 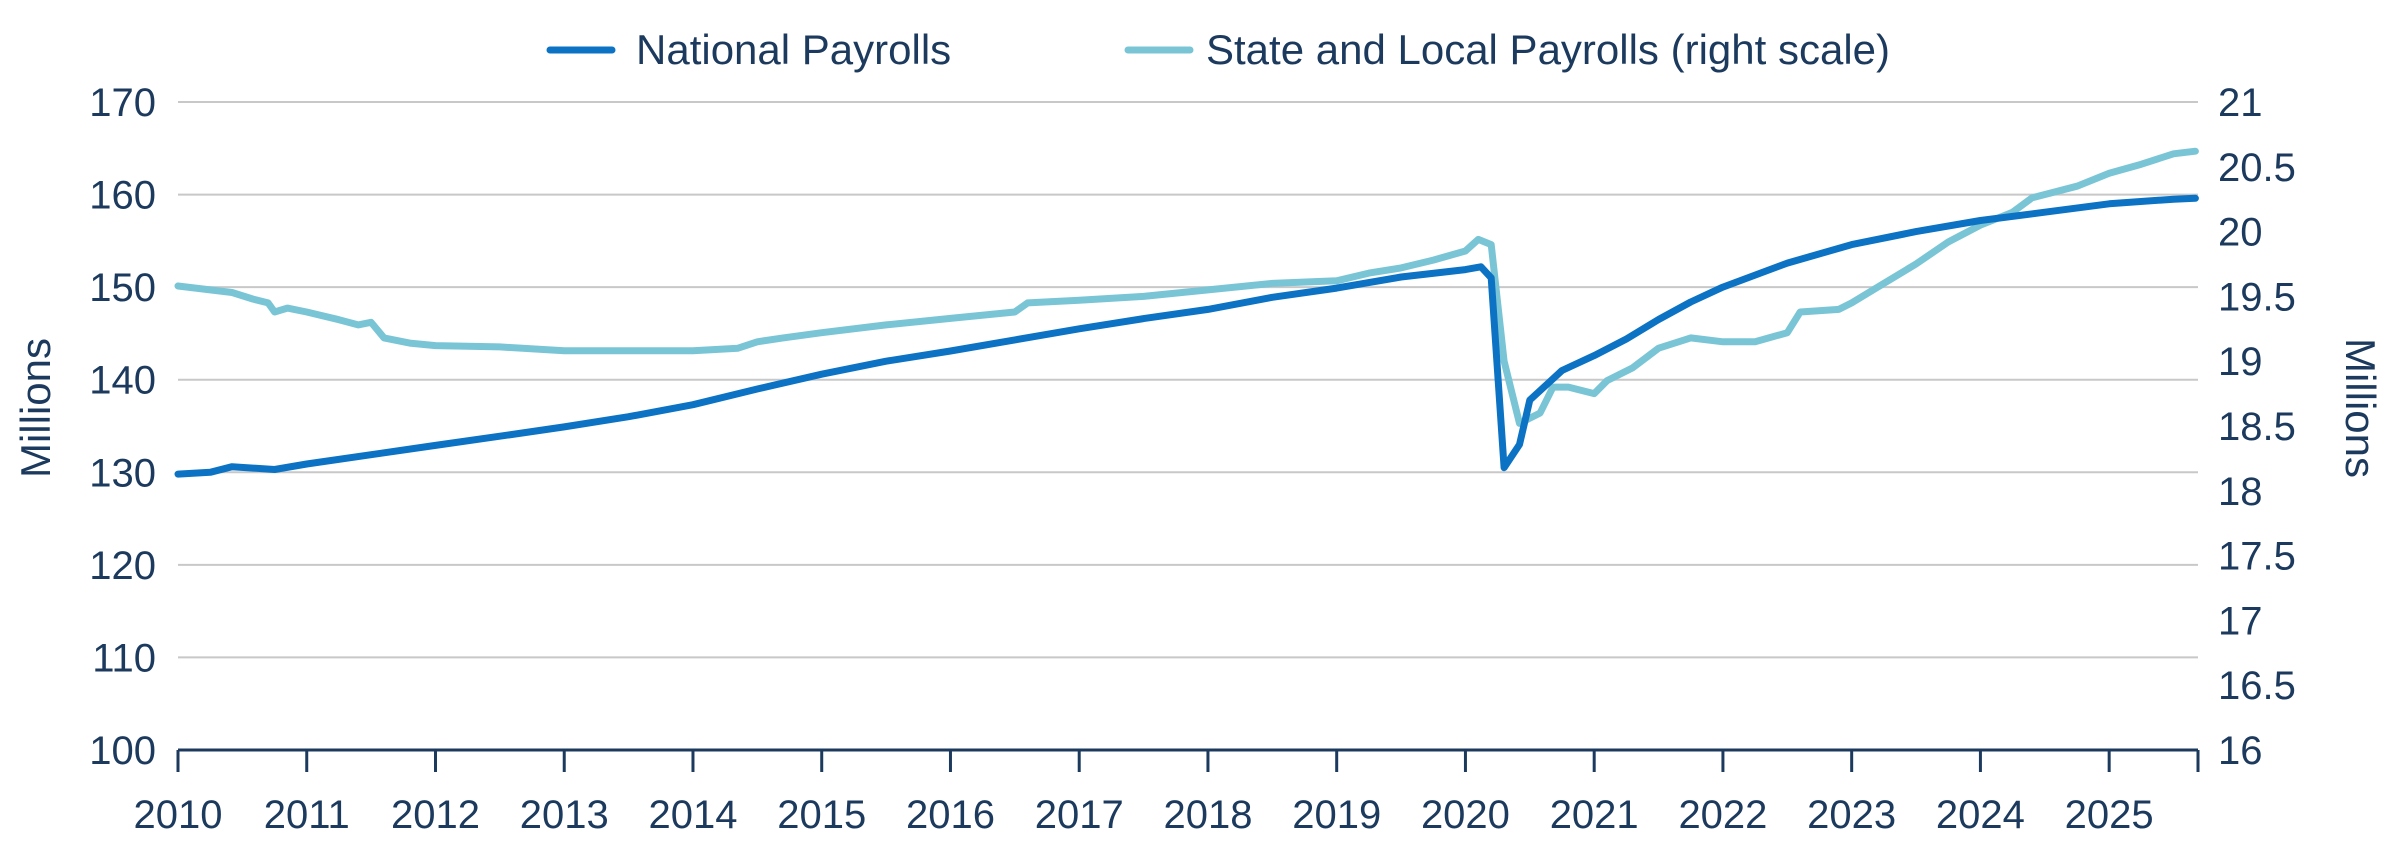 I want to click on right-tick-label: 20, so click(x=2240, y=233).